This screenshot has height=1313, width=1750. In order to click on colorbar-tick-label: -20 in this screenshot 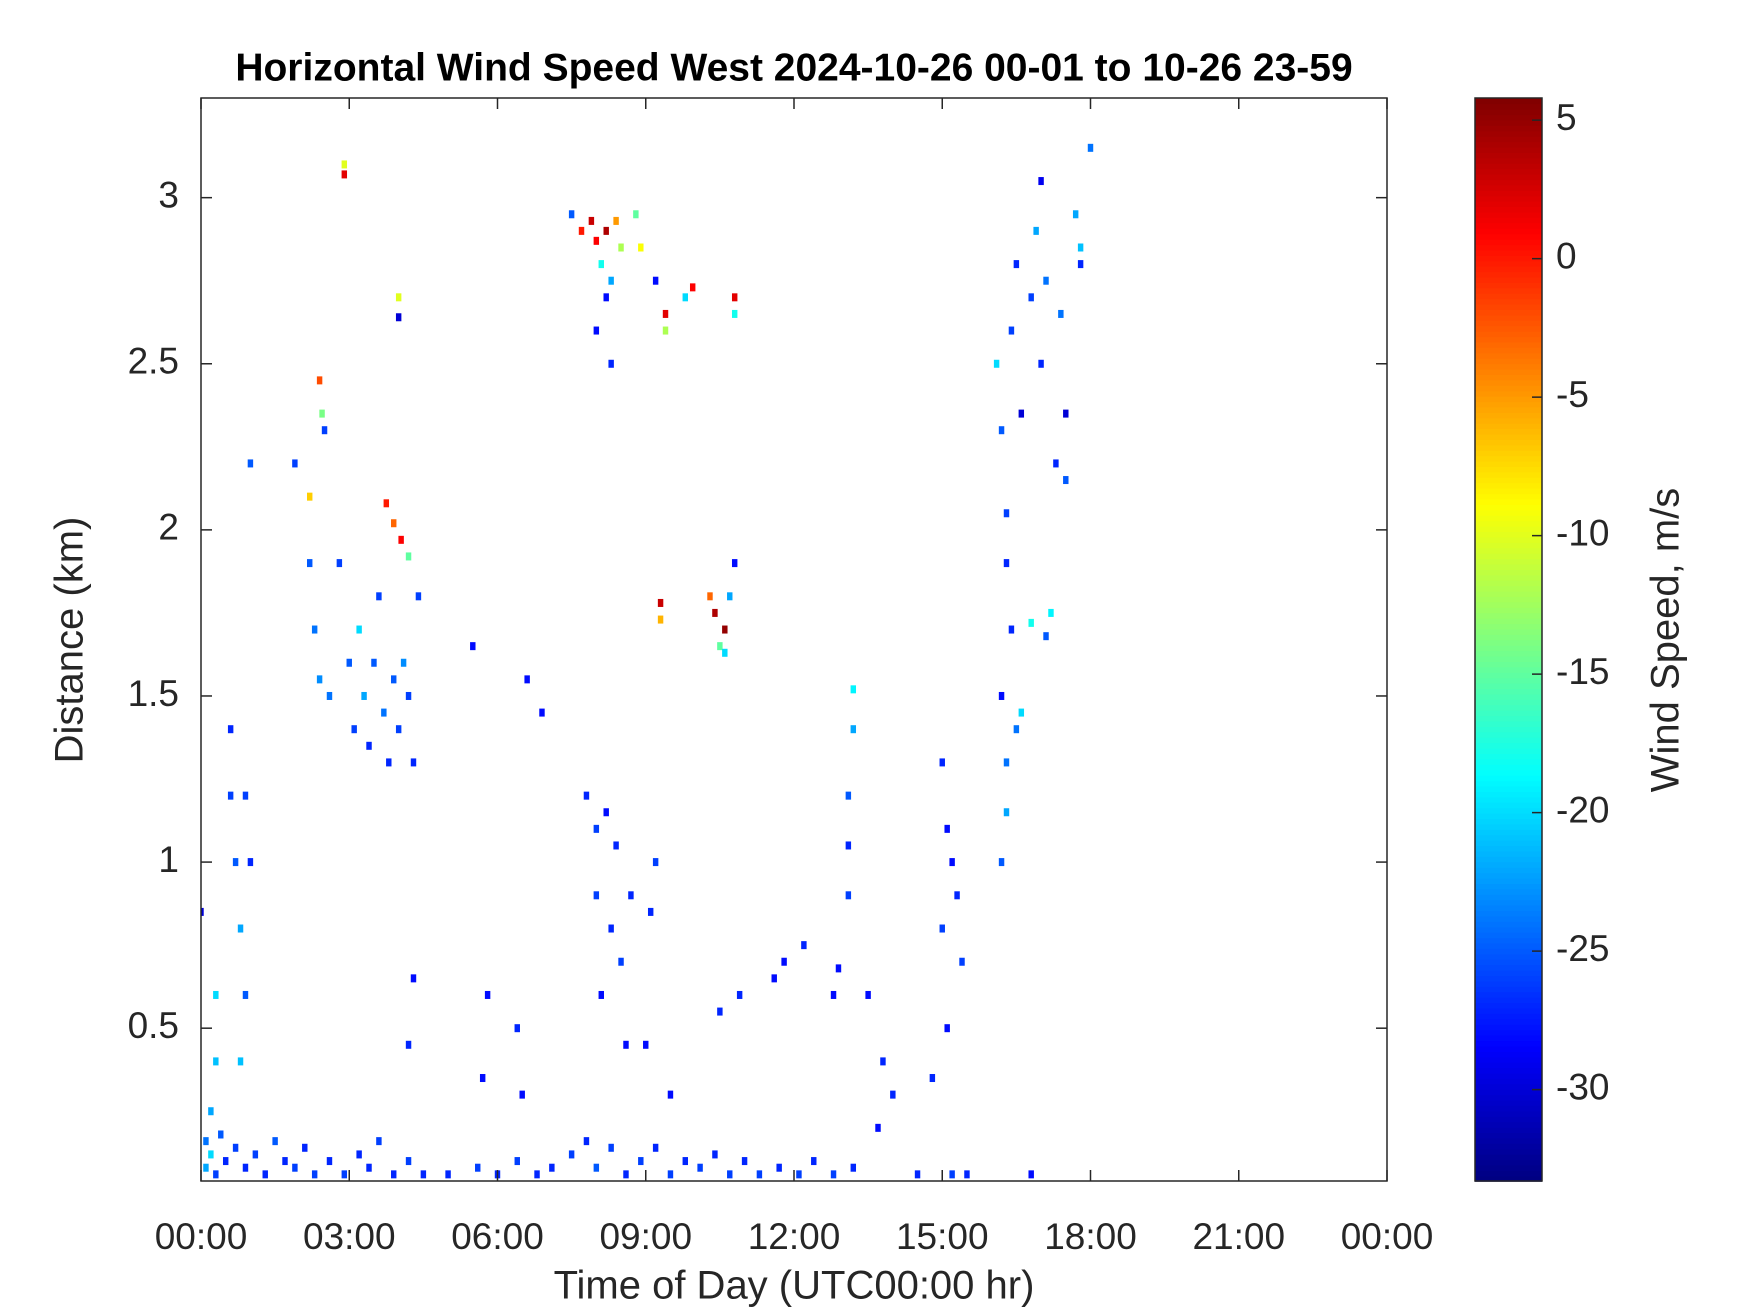, I will do `click(1582, 809)`.